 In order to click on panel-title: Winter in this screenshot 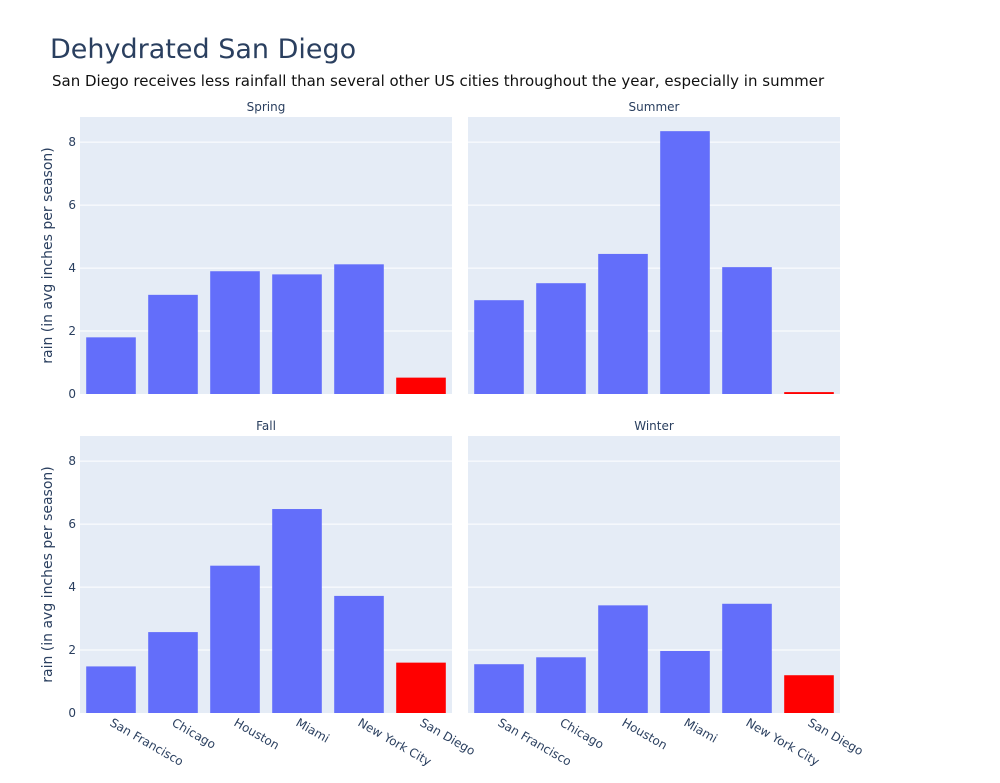, I will do `click(654, 426)`.